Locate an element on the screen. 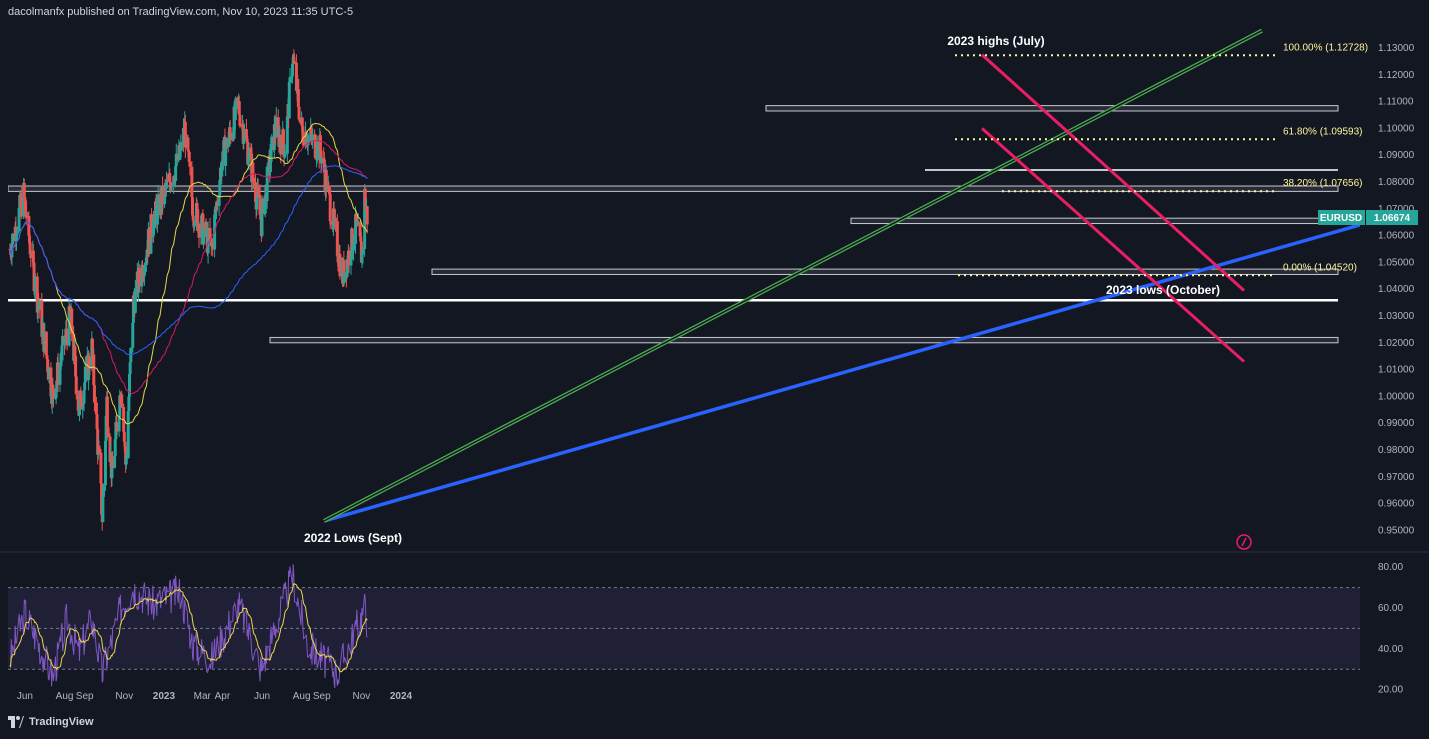 This screenshot has width=1429, height=739. price-tick: 1.00000 is located at coordinates (1396, 396).